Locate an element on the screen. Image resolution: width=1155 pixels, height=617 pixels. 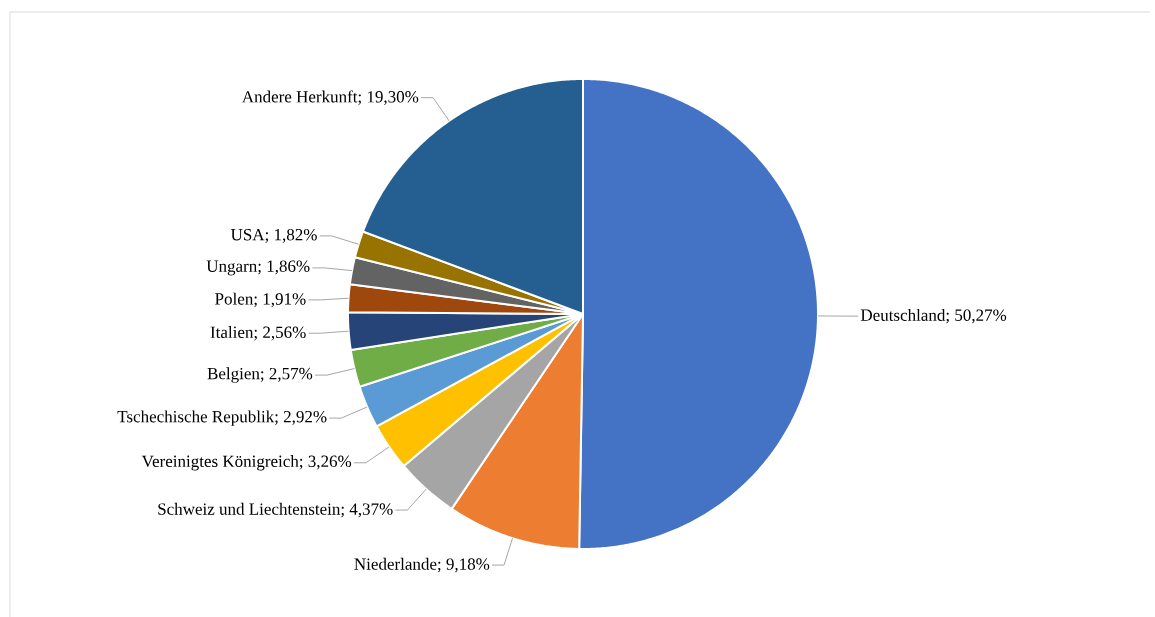
data-label: ; 2,92% is located at coordinates (301, 417).